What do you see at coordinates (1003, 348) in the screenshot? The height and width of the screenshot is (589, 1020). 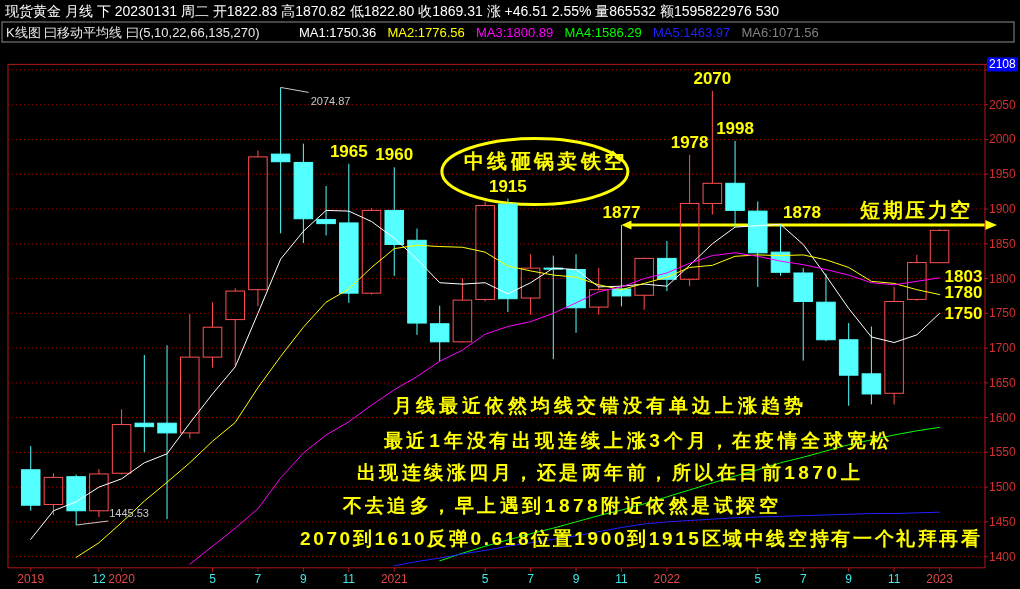 I see `y-tick-label: 1700` at bounding box center [1003, 348].